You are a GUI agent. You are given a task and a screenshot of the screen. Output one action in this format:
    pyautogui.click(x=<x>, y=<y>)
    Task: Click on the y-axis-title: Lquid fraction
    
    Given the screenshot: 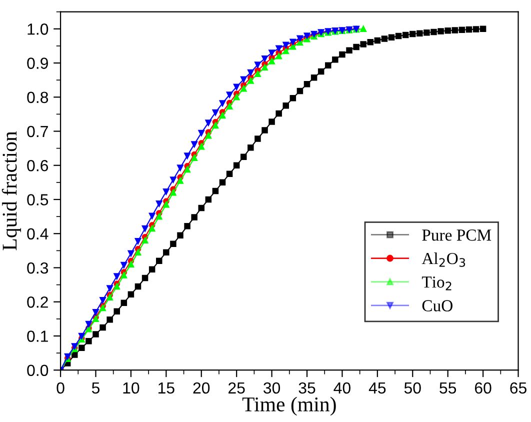 What is the action you would take?
    pyautogui.click(x=11, y=190)
    